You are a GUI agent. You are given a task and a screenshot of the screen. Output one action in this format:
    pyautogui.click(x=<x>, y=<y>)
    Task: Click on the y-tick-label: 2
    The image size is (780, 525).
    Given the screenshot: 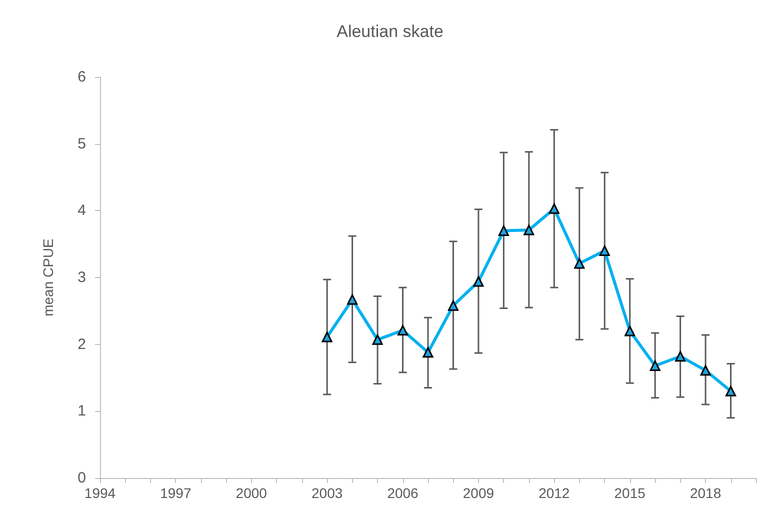 What is the action you would take?
    pyautogui.click(x=82, y=344)
    